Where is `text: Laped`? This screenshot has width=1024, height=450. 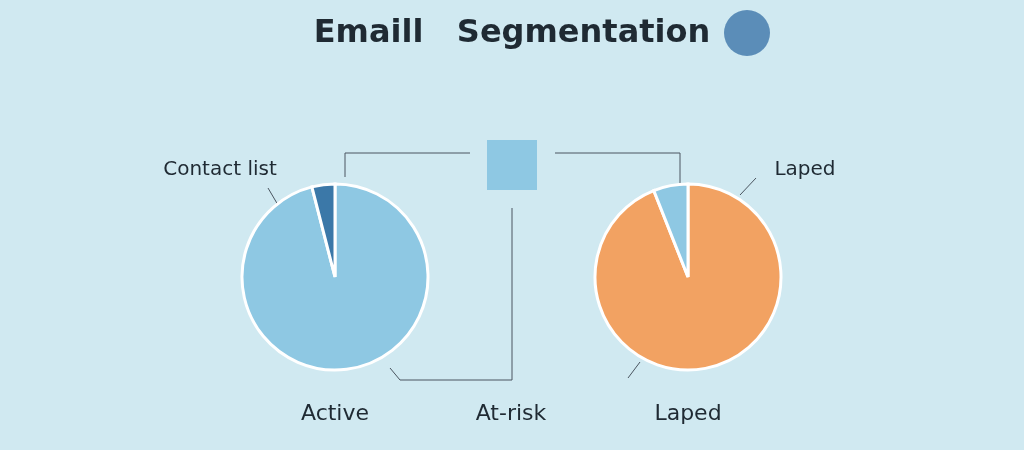 text: Laped is located at coordinates (688, 412).